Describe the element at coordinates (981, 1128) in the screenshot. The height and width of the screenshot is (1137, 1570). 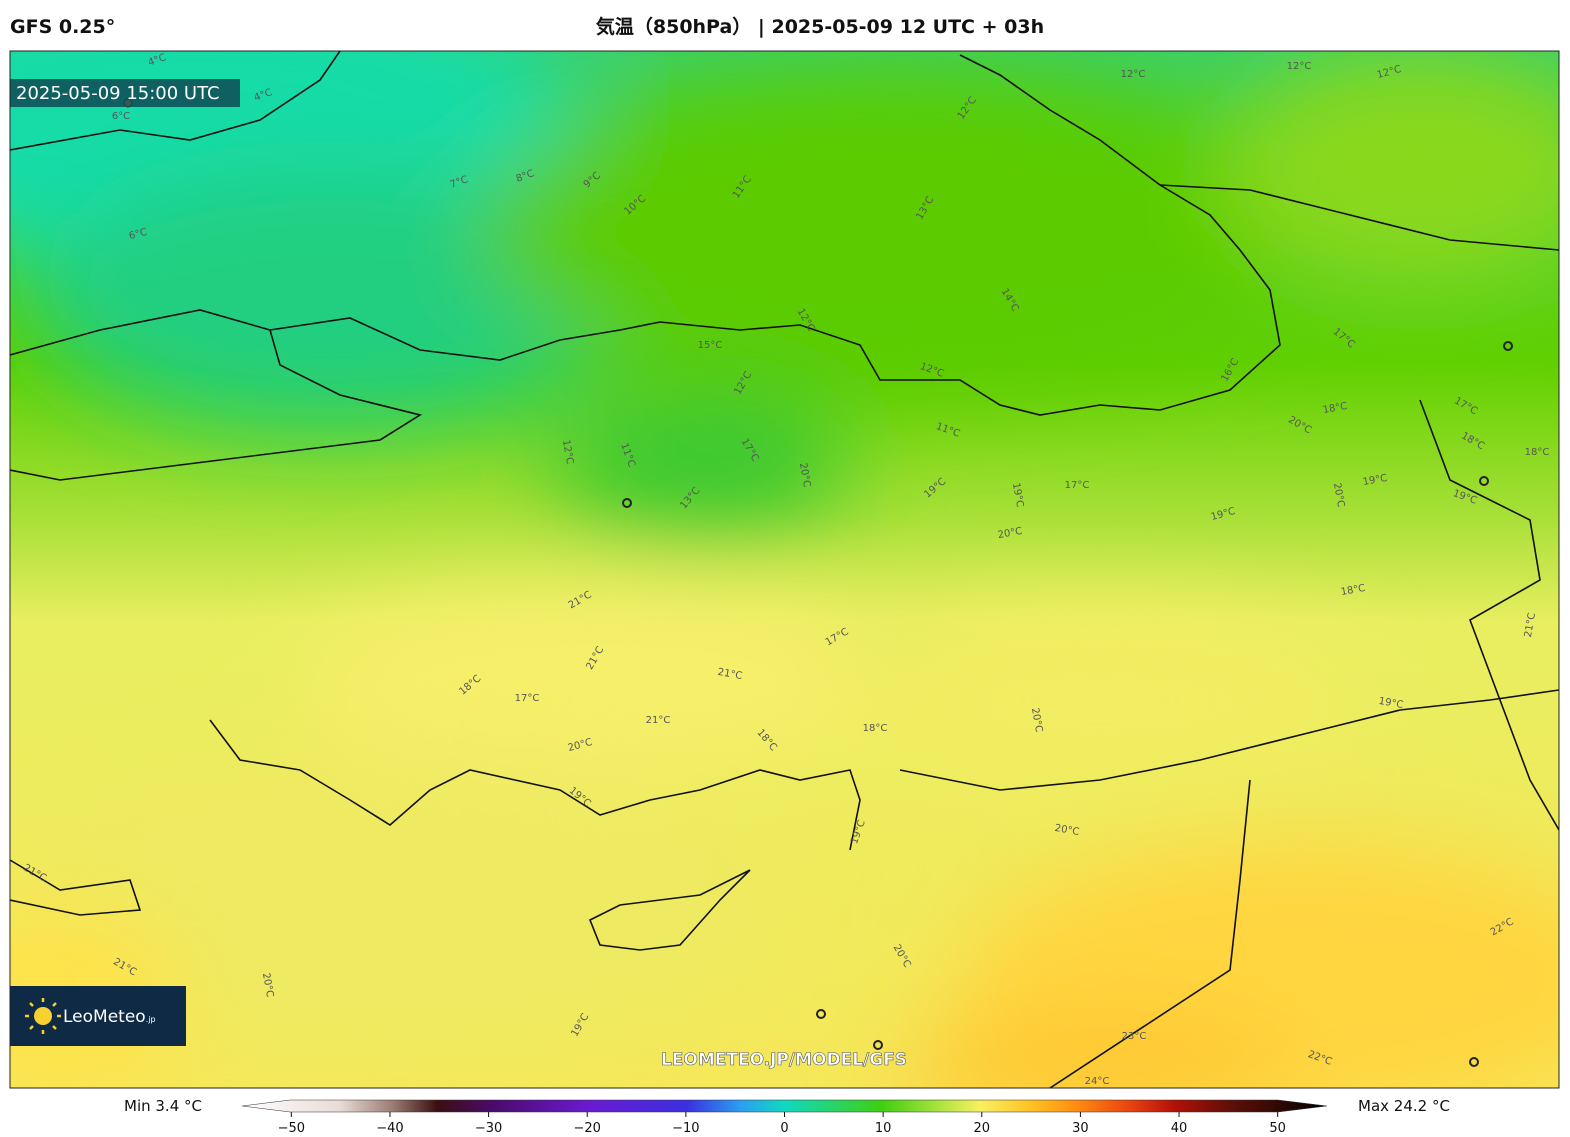
I see `colorbar-tick-label: 20` at that location.